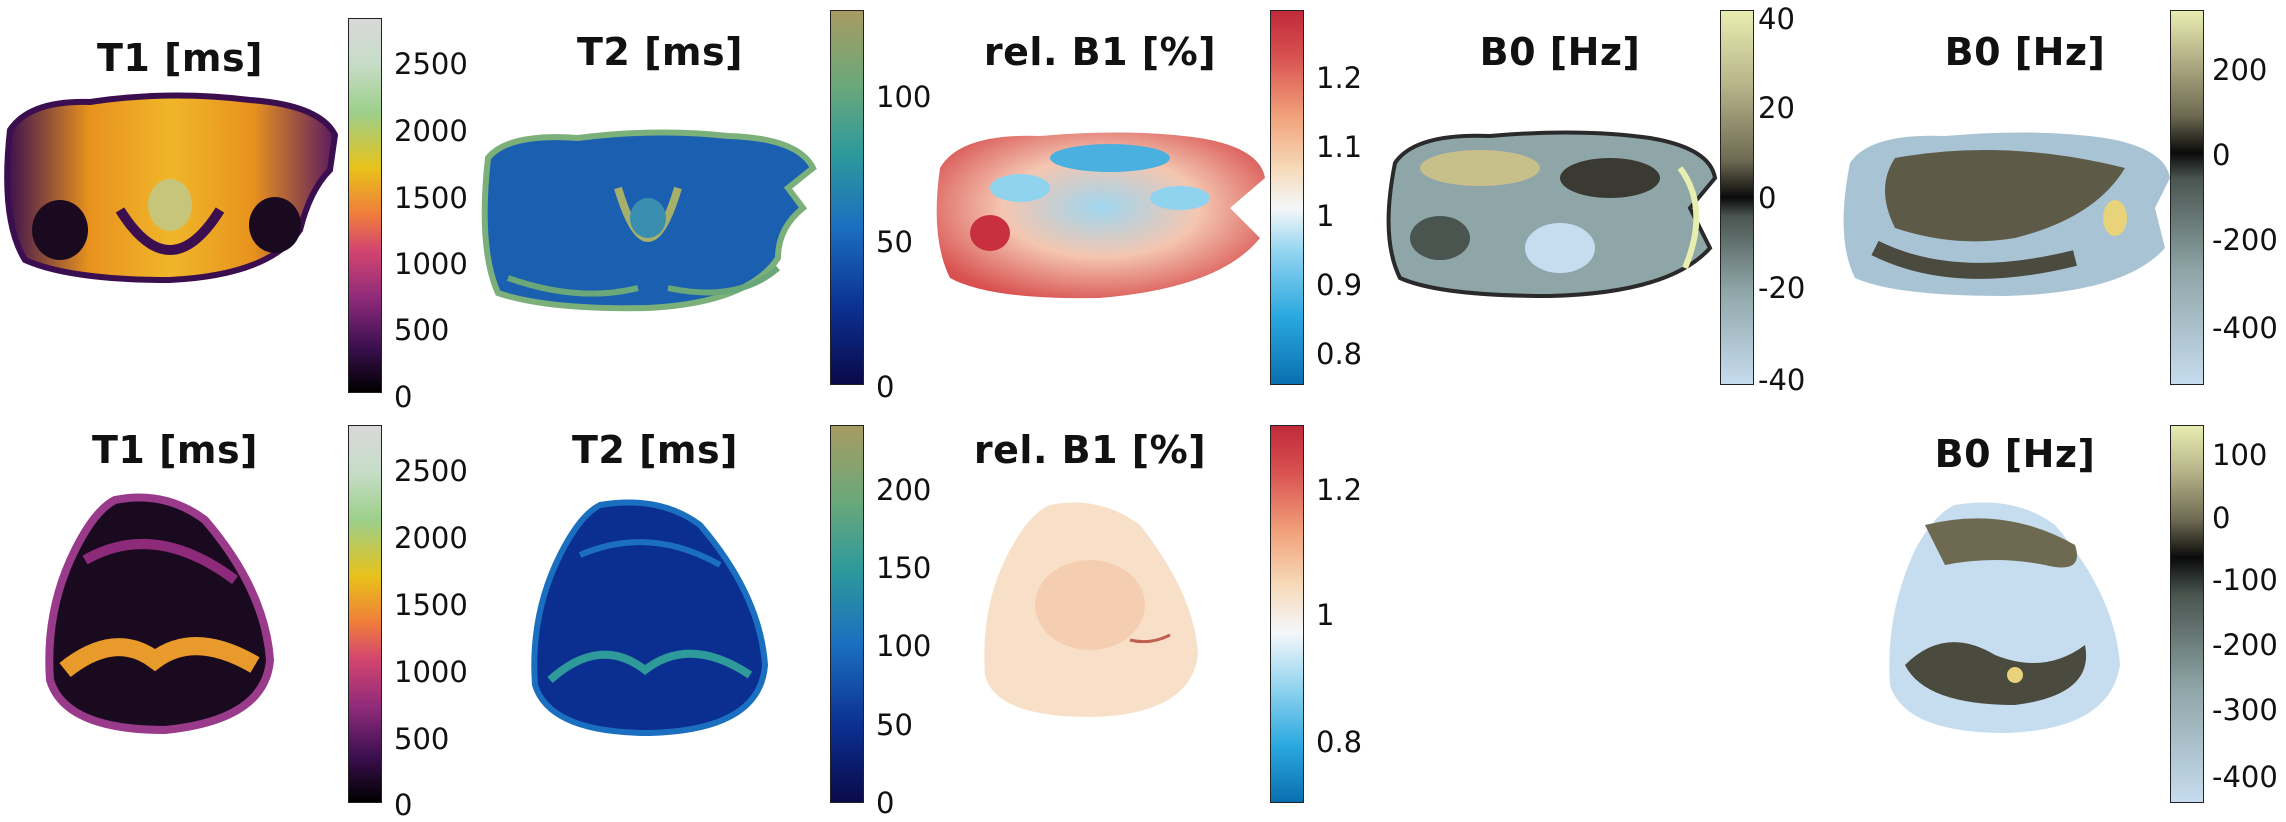  I want to click on b1-knee-map, so click(1090, 607).